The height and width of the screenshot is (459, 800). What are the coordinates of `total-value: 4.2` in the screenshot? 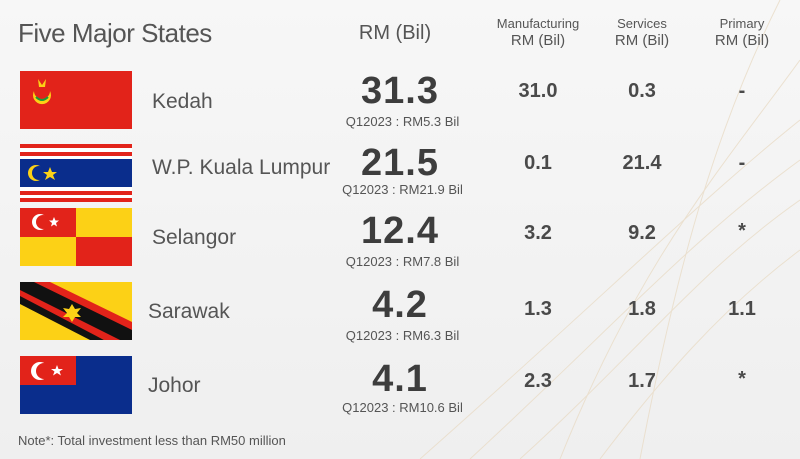 It's located at (400, 305).